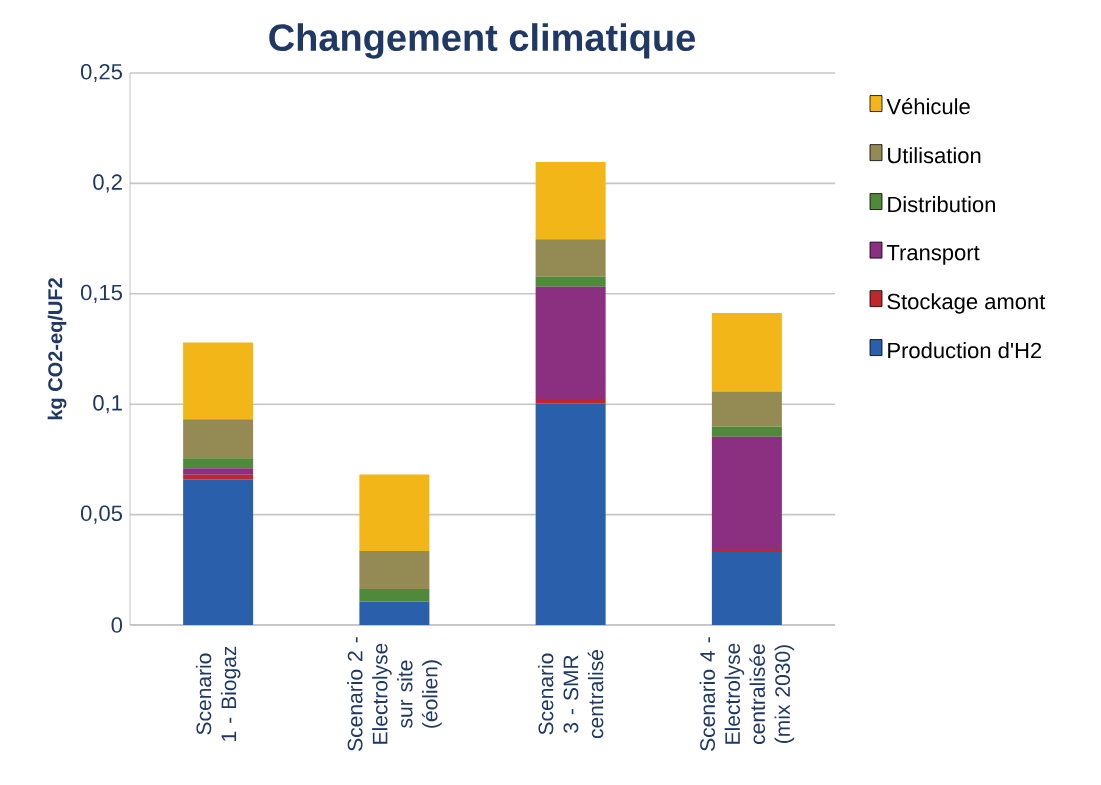  Describe the element at coordinates (966, 303) in the screenshot. I see `legend-label: Stockage amont` at that location.